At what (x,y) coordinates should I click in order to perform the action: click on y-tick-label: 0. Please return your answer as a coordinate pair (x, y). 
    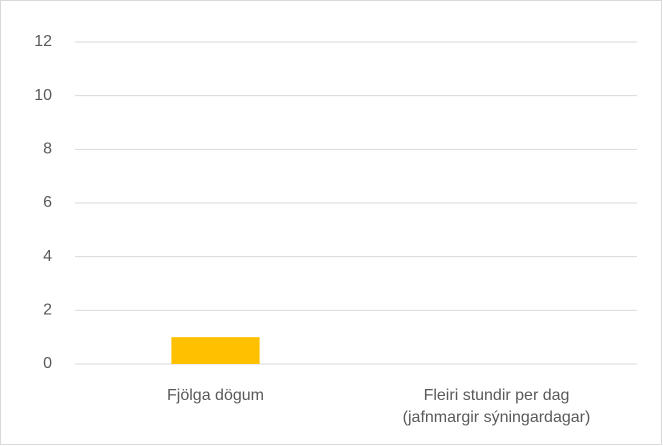
    Looking at the image, I should click on (47, 363).